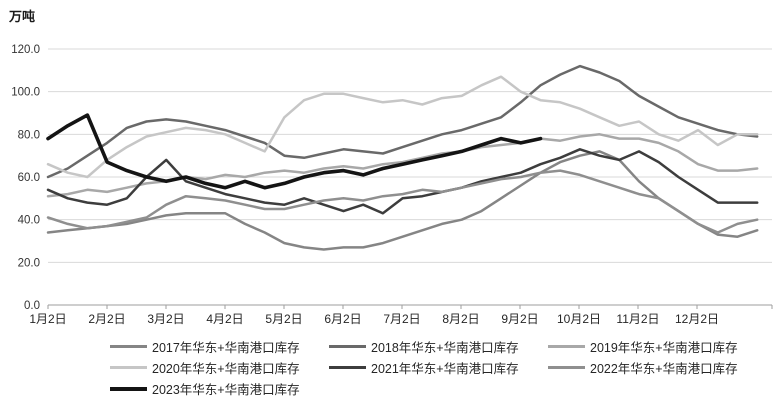 The image size is (777, 402). What do you see at coordinates (25, 50) in the screenshot?
I see `y-axis-tick-label: 120.0` at bounding box center [25, 50].